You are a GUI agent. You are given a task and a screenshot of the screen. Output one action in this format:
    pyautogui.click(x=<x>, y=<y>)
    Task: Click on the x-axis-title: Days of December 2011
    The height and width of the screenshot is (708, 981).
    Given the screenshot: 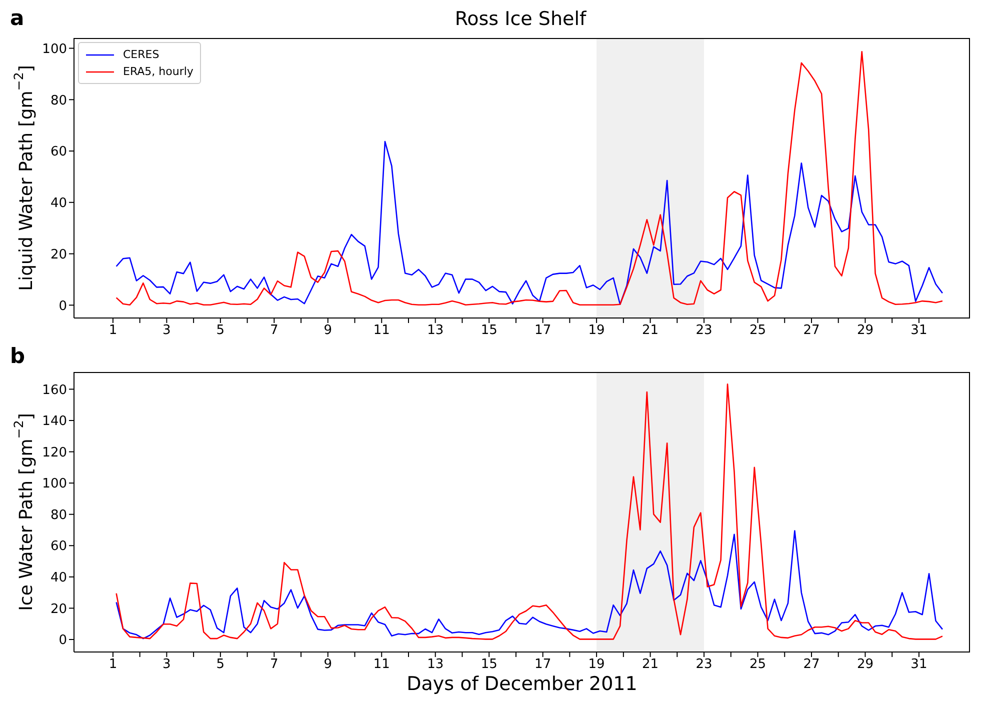 What is the action you would take?
    pyautogui.click(x=522, y=684)
    